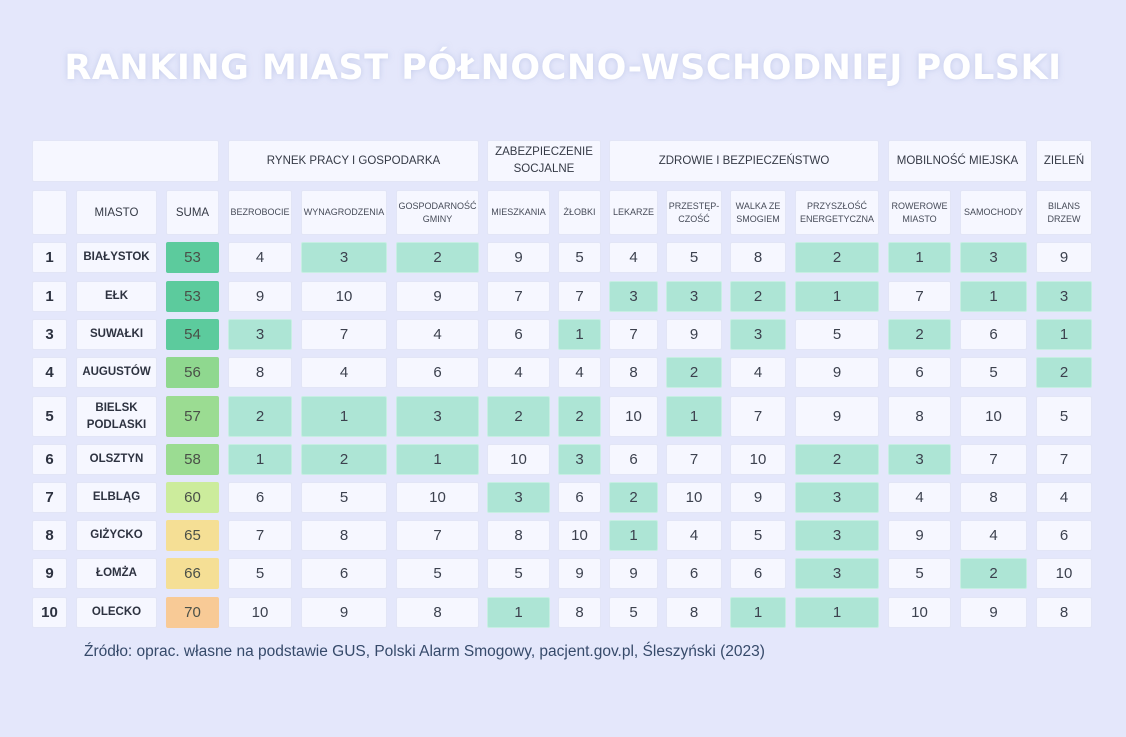  Describe the element at coordinates (116, 212) in the screenshot. I see `column-header-miasto: MIASTO` at that location.